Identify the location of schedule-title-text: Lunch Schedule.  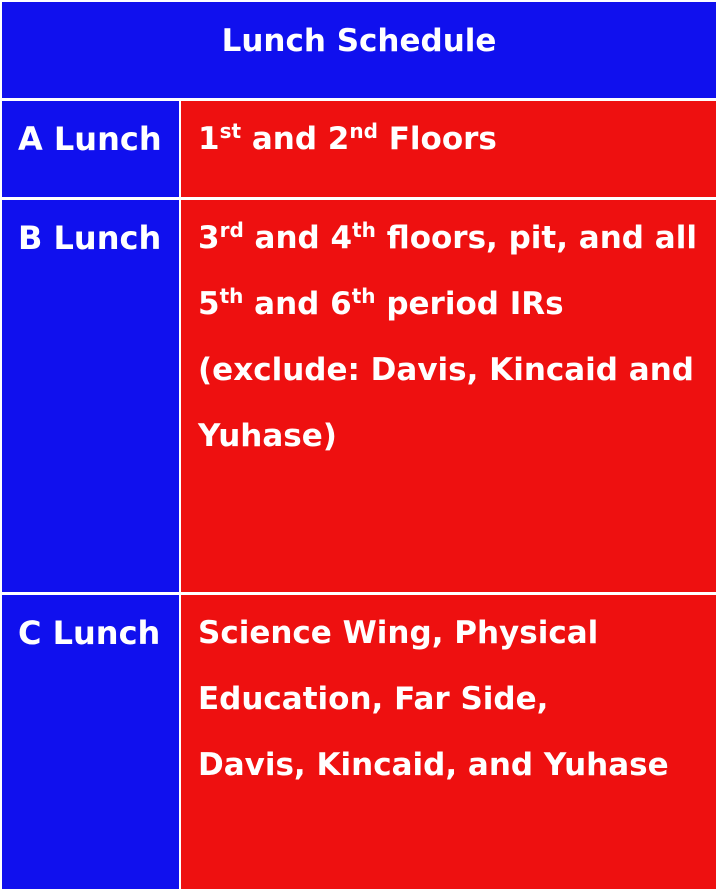
(359, 41).